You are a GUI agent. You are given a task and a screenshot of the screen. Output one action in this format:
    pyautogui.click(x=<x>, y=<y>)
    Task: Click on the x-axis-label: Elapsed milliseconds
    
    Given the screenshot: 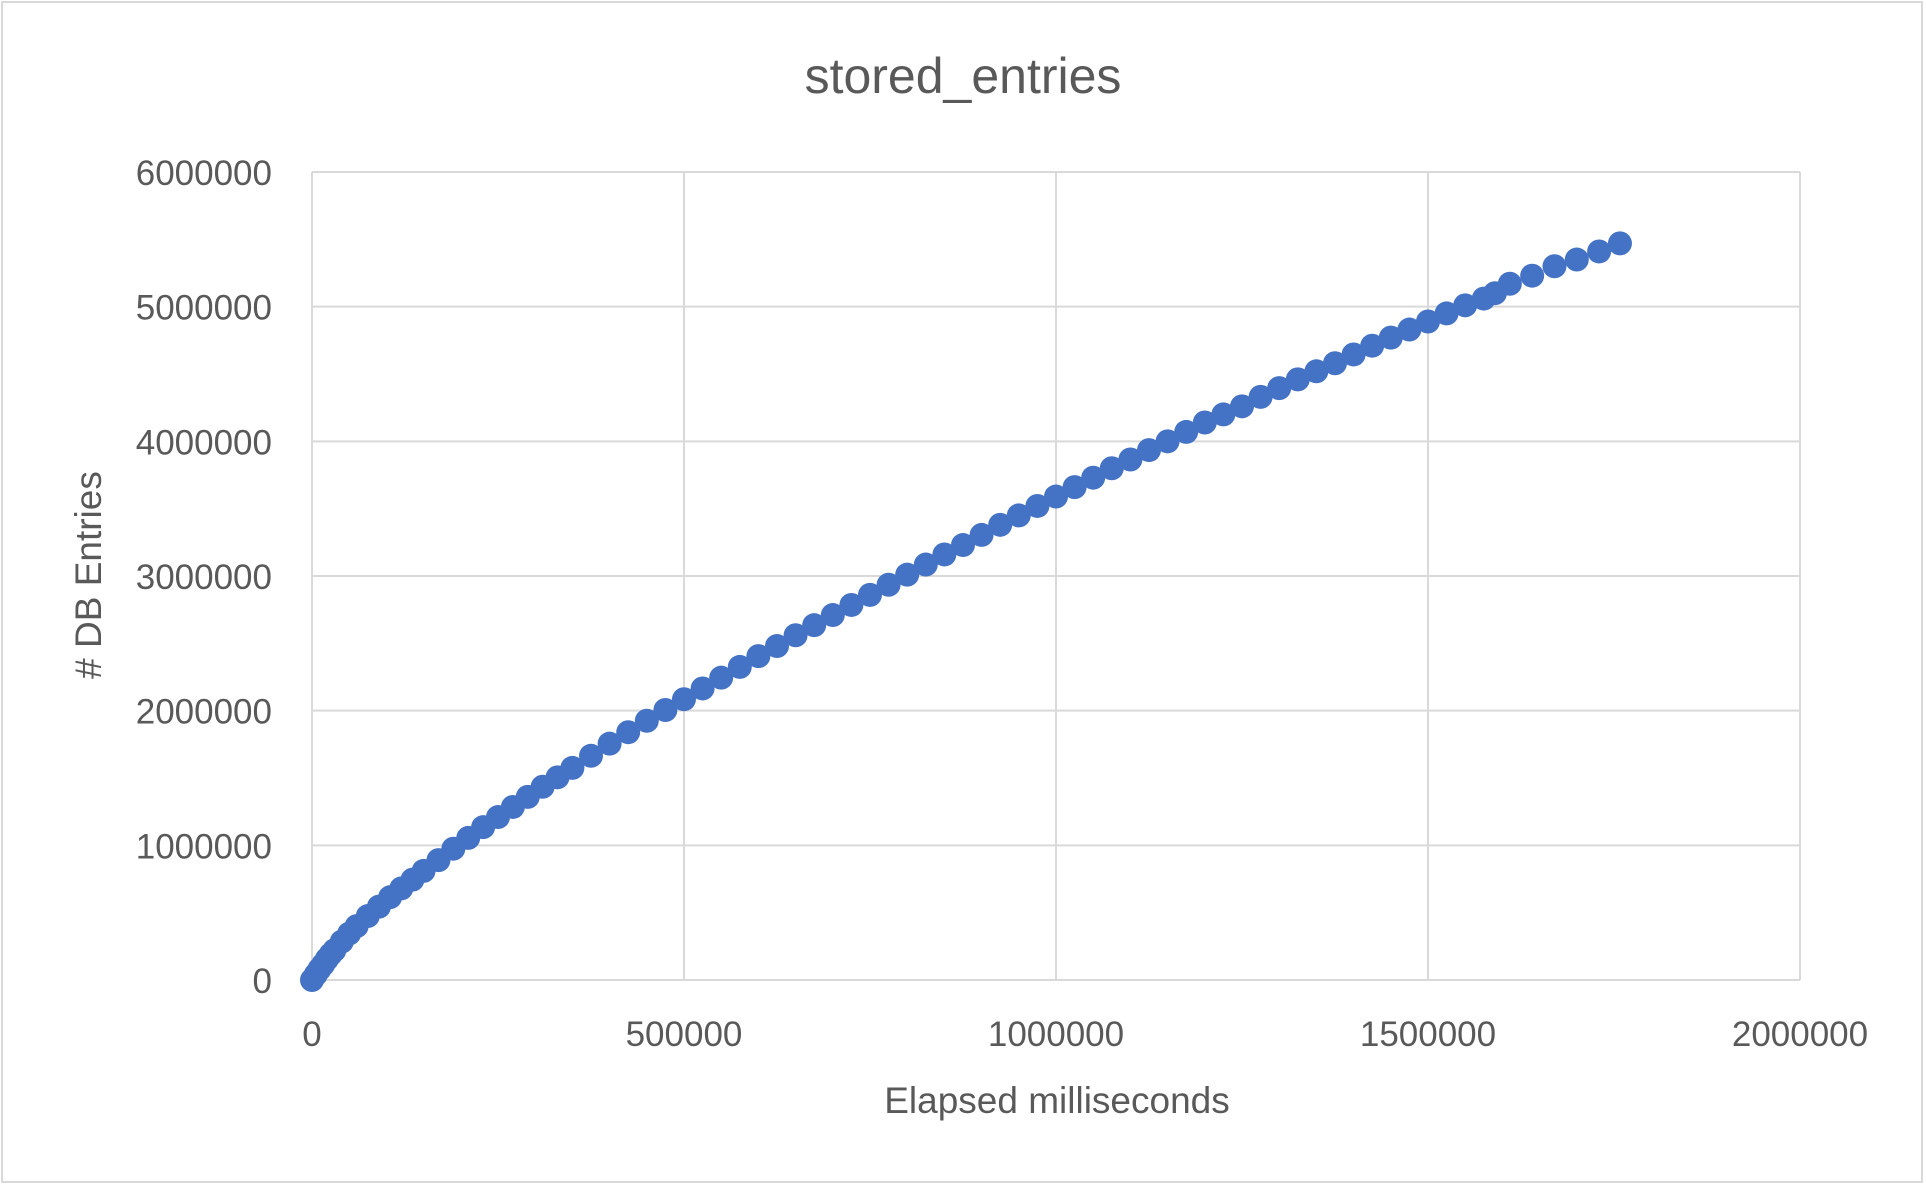 What is the action you would take?
    pyautogui.click(x=1057, y=1100)
    